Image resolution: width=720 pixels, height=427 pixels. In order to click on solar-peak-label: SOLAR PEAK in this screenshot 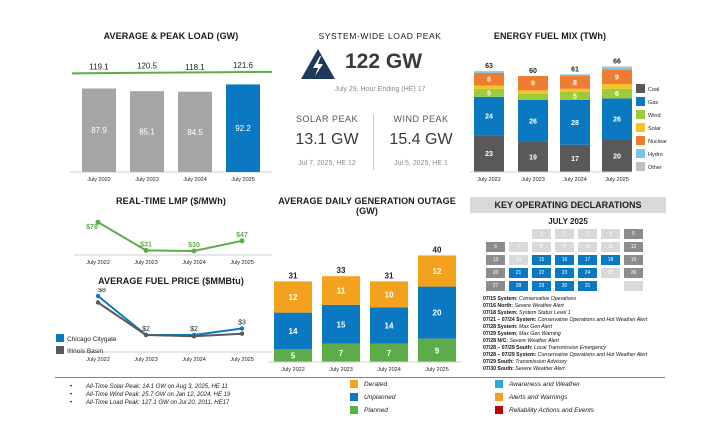, I will do `click(327, 119)`.